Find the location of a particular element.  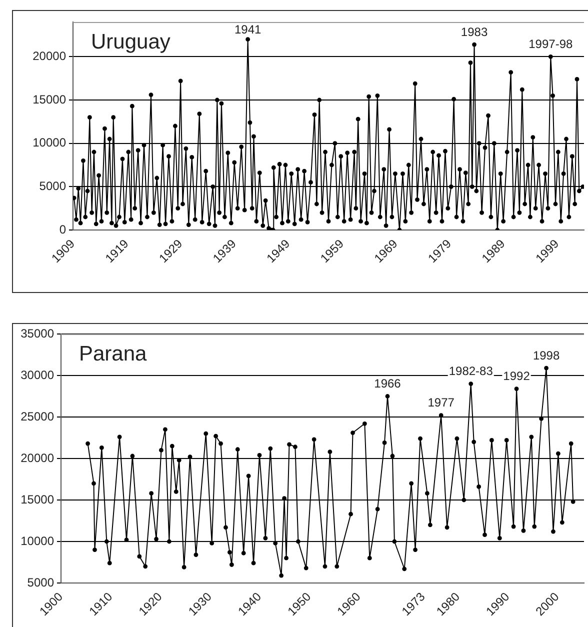

annotation: 1982-83 is located at coordinates (471, 371).